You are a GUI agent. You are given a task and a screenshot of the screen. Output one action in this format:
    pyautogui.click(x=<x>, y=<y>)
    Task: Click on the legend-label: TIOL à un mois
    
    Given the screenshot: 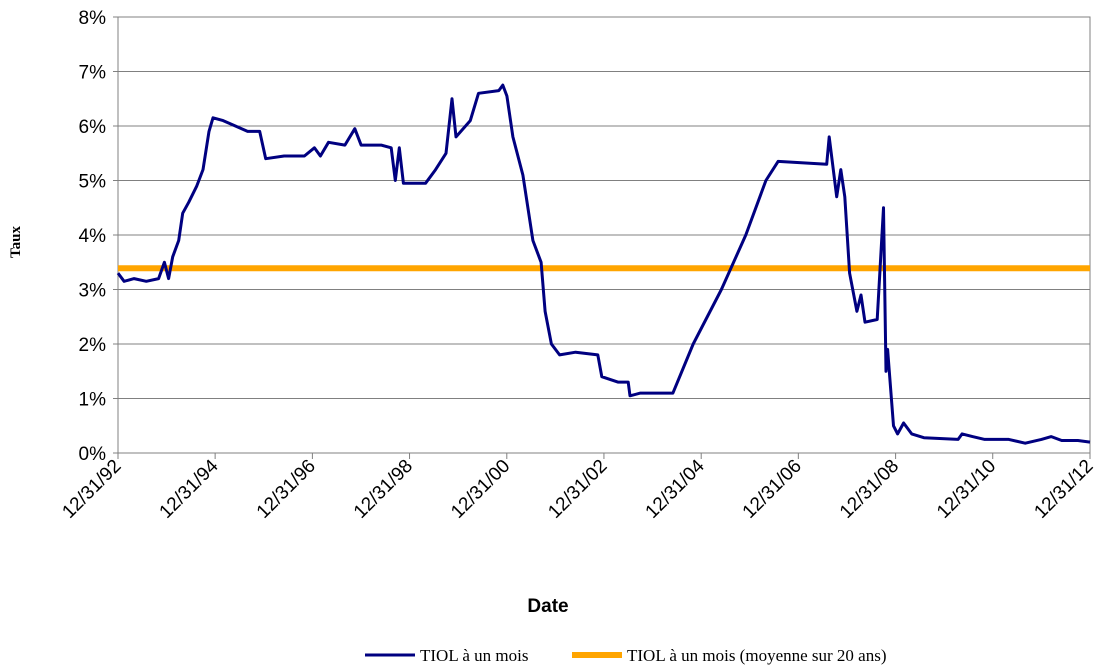 What is the action you would take?
    pyautogui.click(x=474, y=655)
    